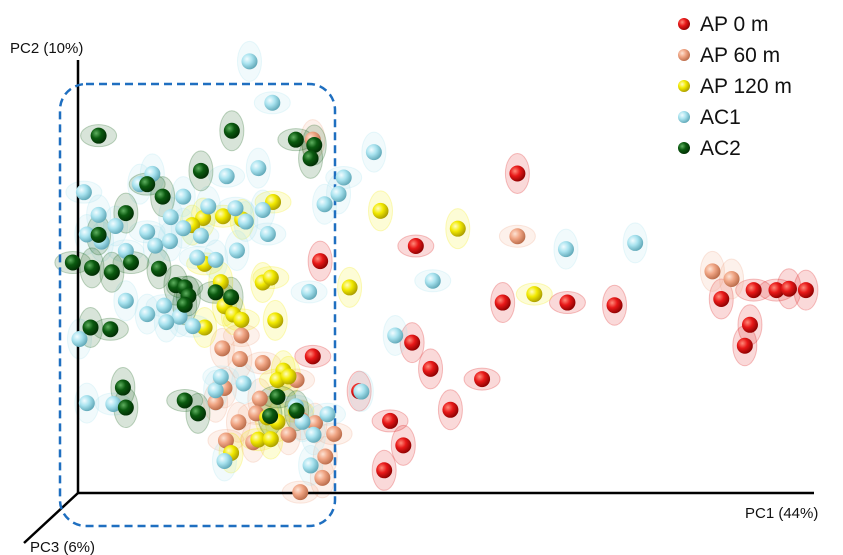 Image resolution: width=843 pixels, height=555 pixels. I want to click on legend-marker-ap0, so click(684, 24).